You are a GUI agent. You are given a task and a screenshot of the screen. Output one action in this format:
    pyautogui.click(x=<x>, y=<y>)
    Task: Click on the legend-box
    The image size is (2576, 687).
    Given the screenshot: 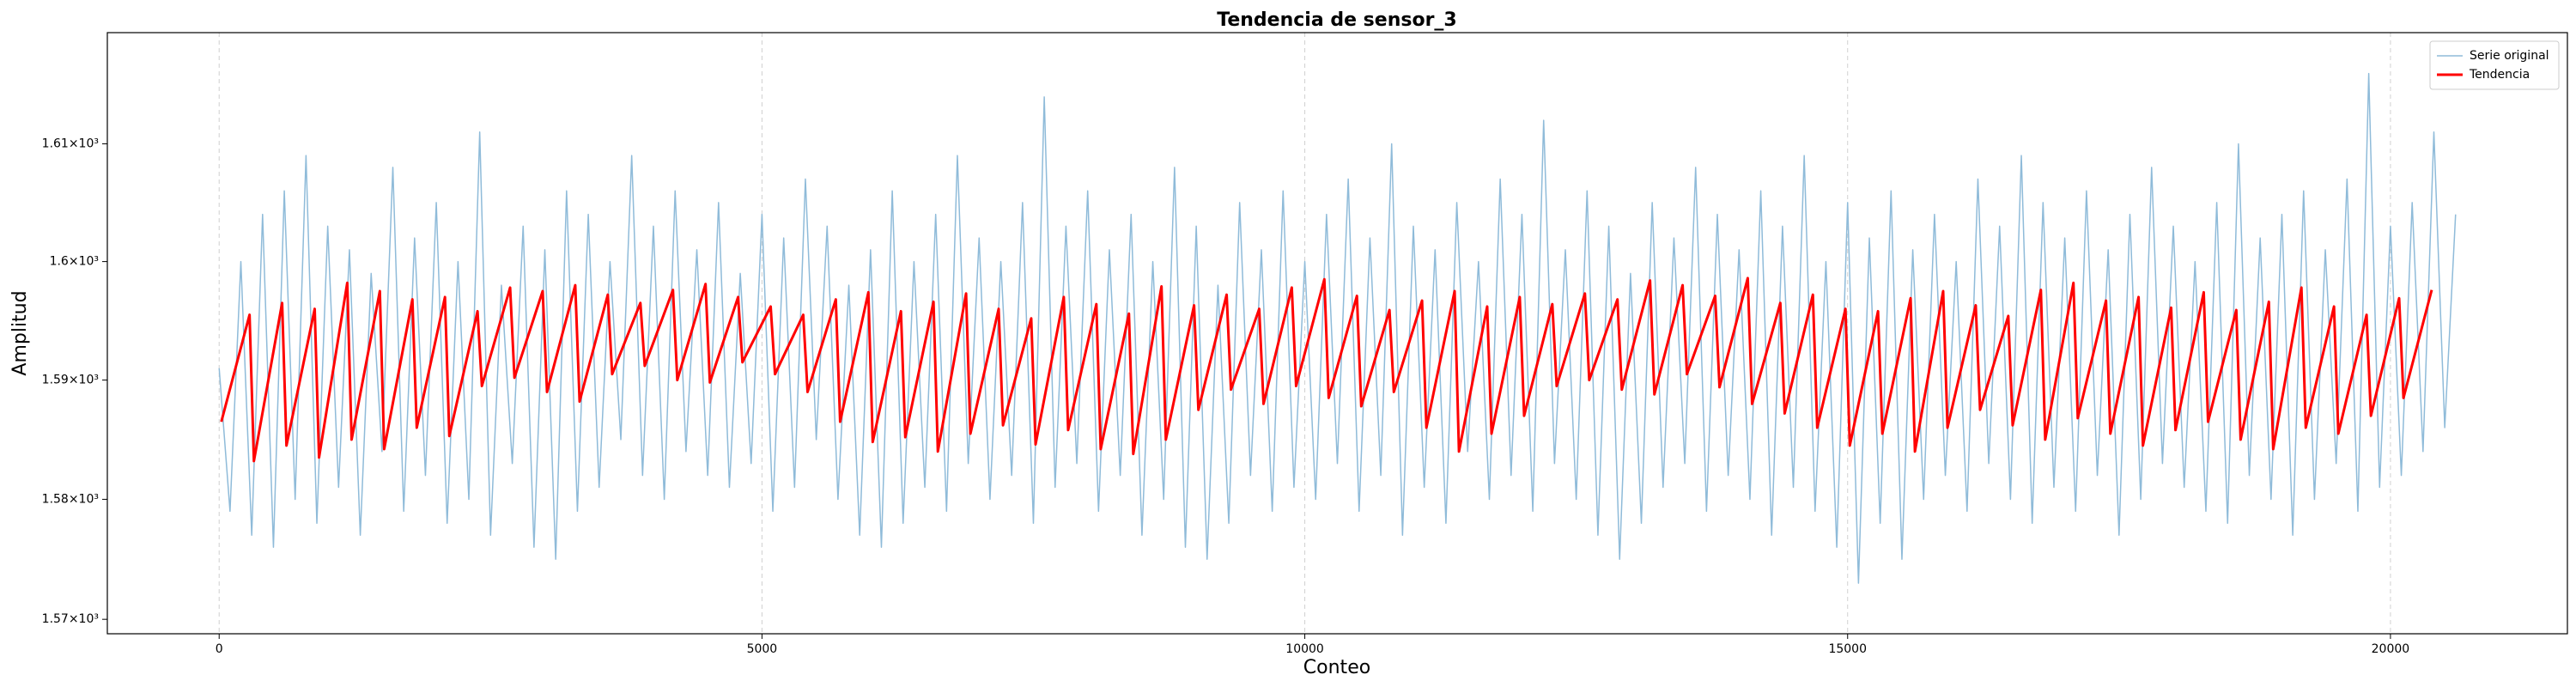 What is the action you would take?
    pyautogui.click(x=2494, y=65)
    